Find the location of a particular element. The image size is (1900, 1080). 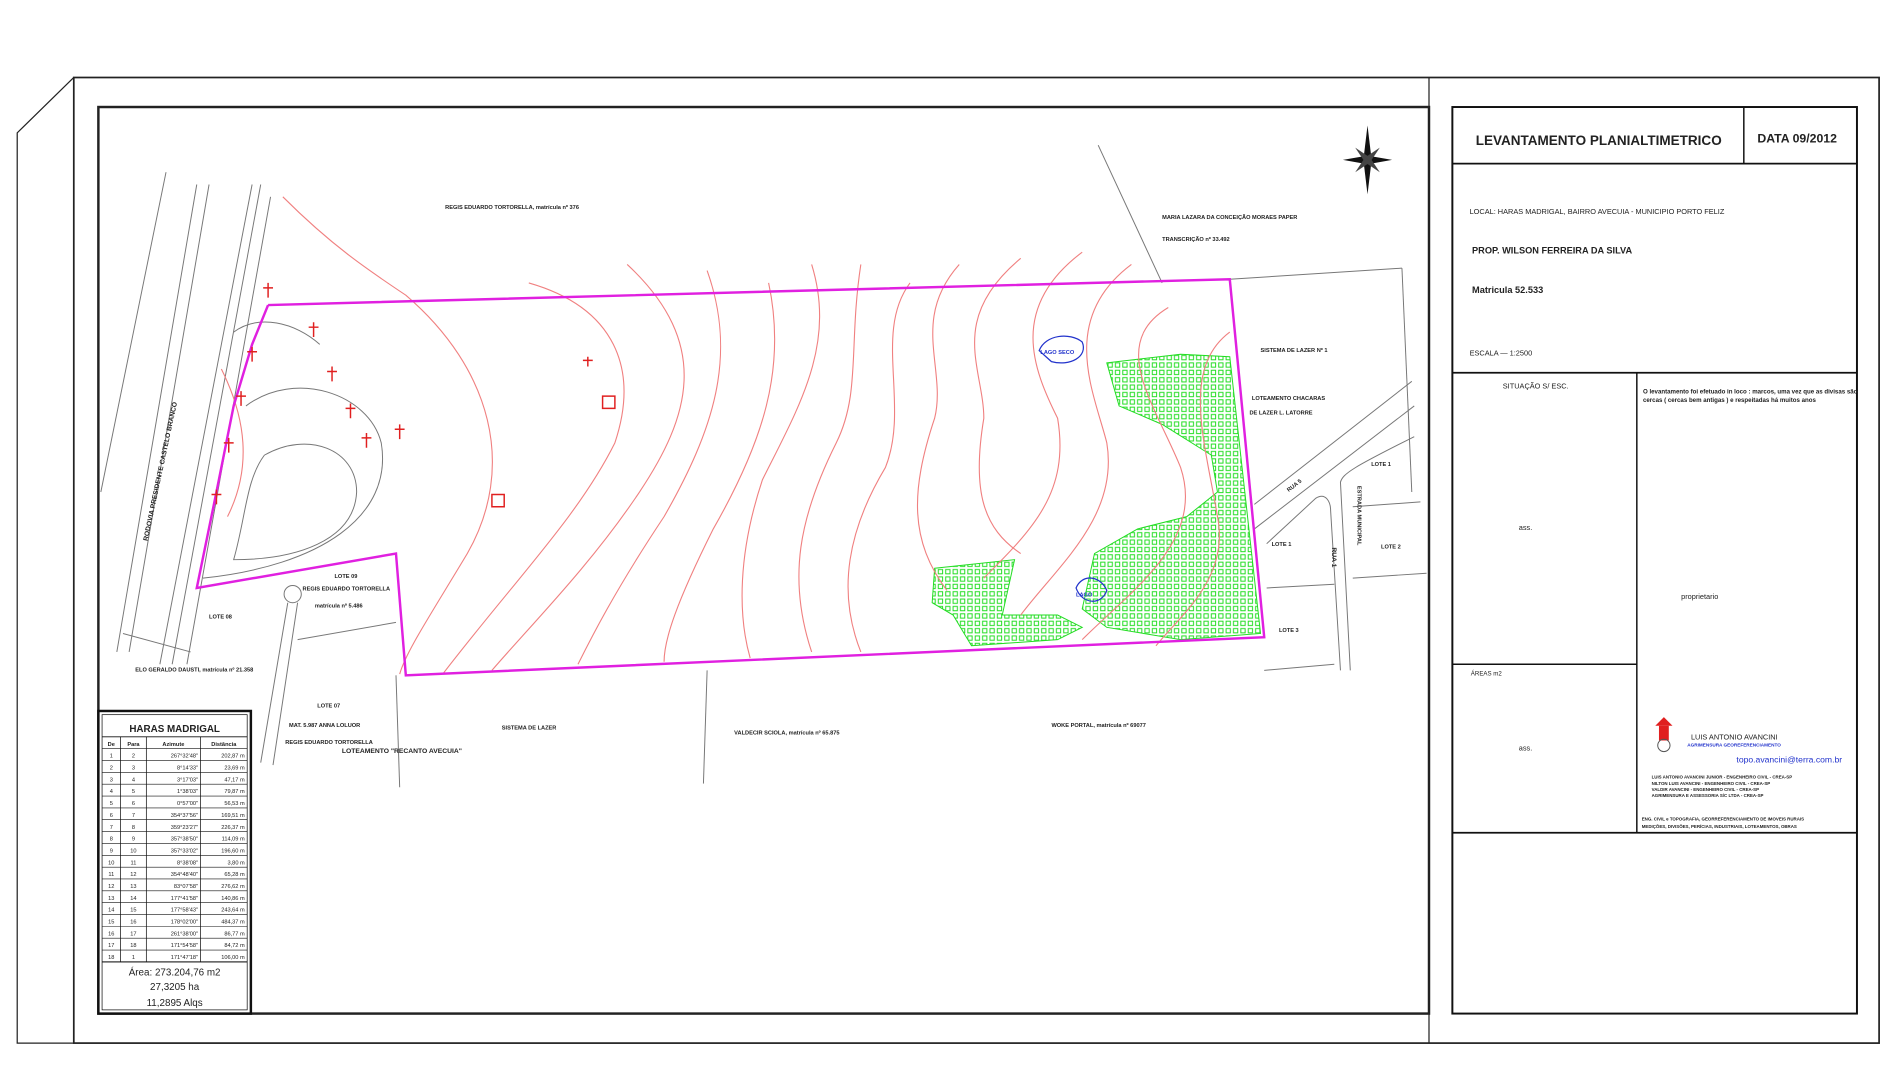

company-name: LUIS ANTONIO AVANCINI is located at coordinates (1734, 736).